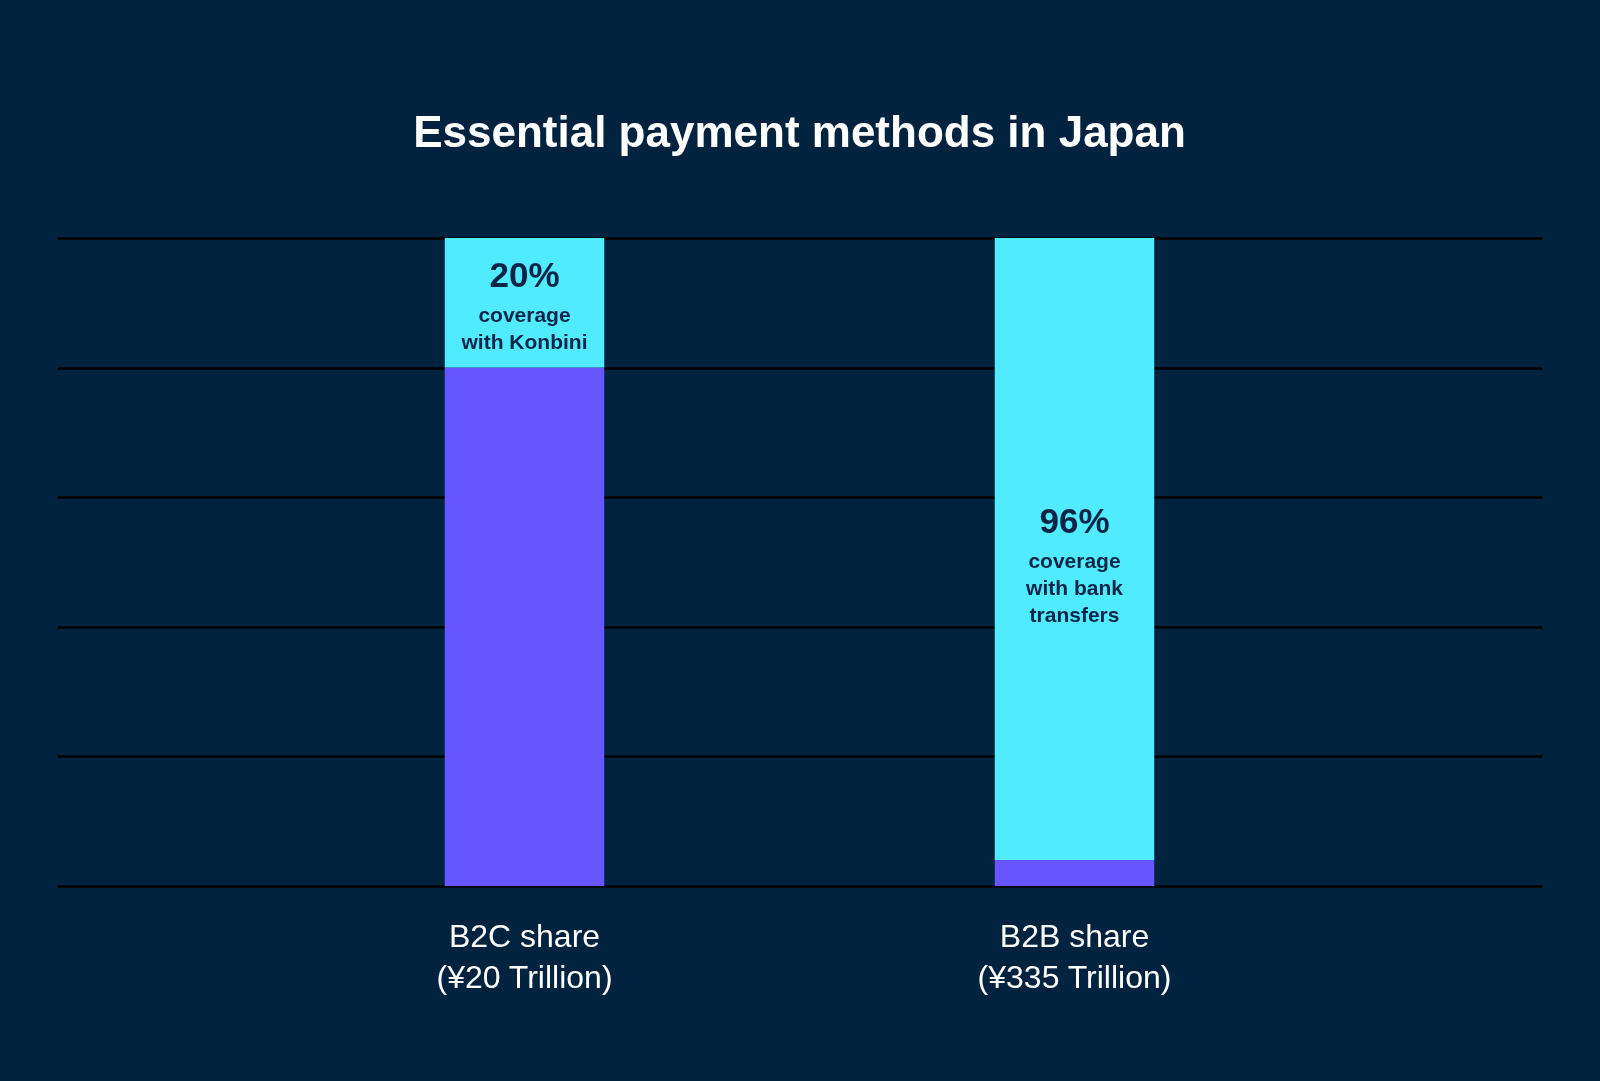  What do you see at coordinates (1074, 956) in the screenshot?
I see `x-tick-label: B2B share (¥335 Trillion)` at bounding box center [1074, 956].